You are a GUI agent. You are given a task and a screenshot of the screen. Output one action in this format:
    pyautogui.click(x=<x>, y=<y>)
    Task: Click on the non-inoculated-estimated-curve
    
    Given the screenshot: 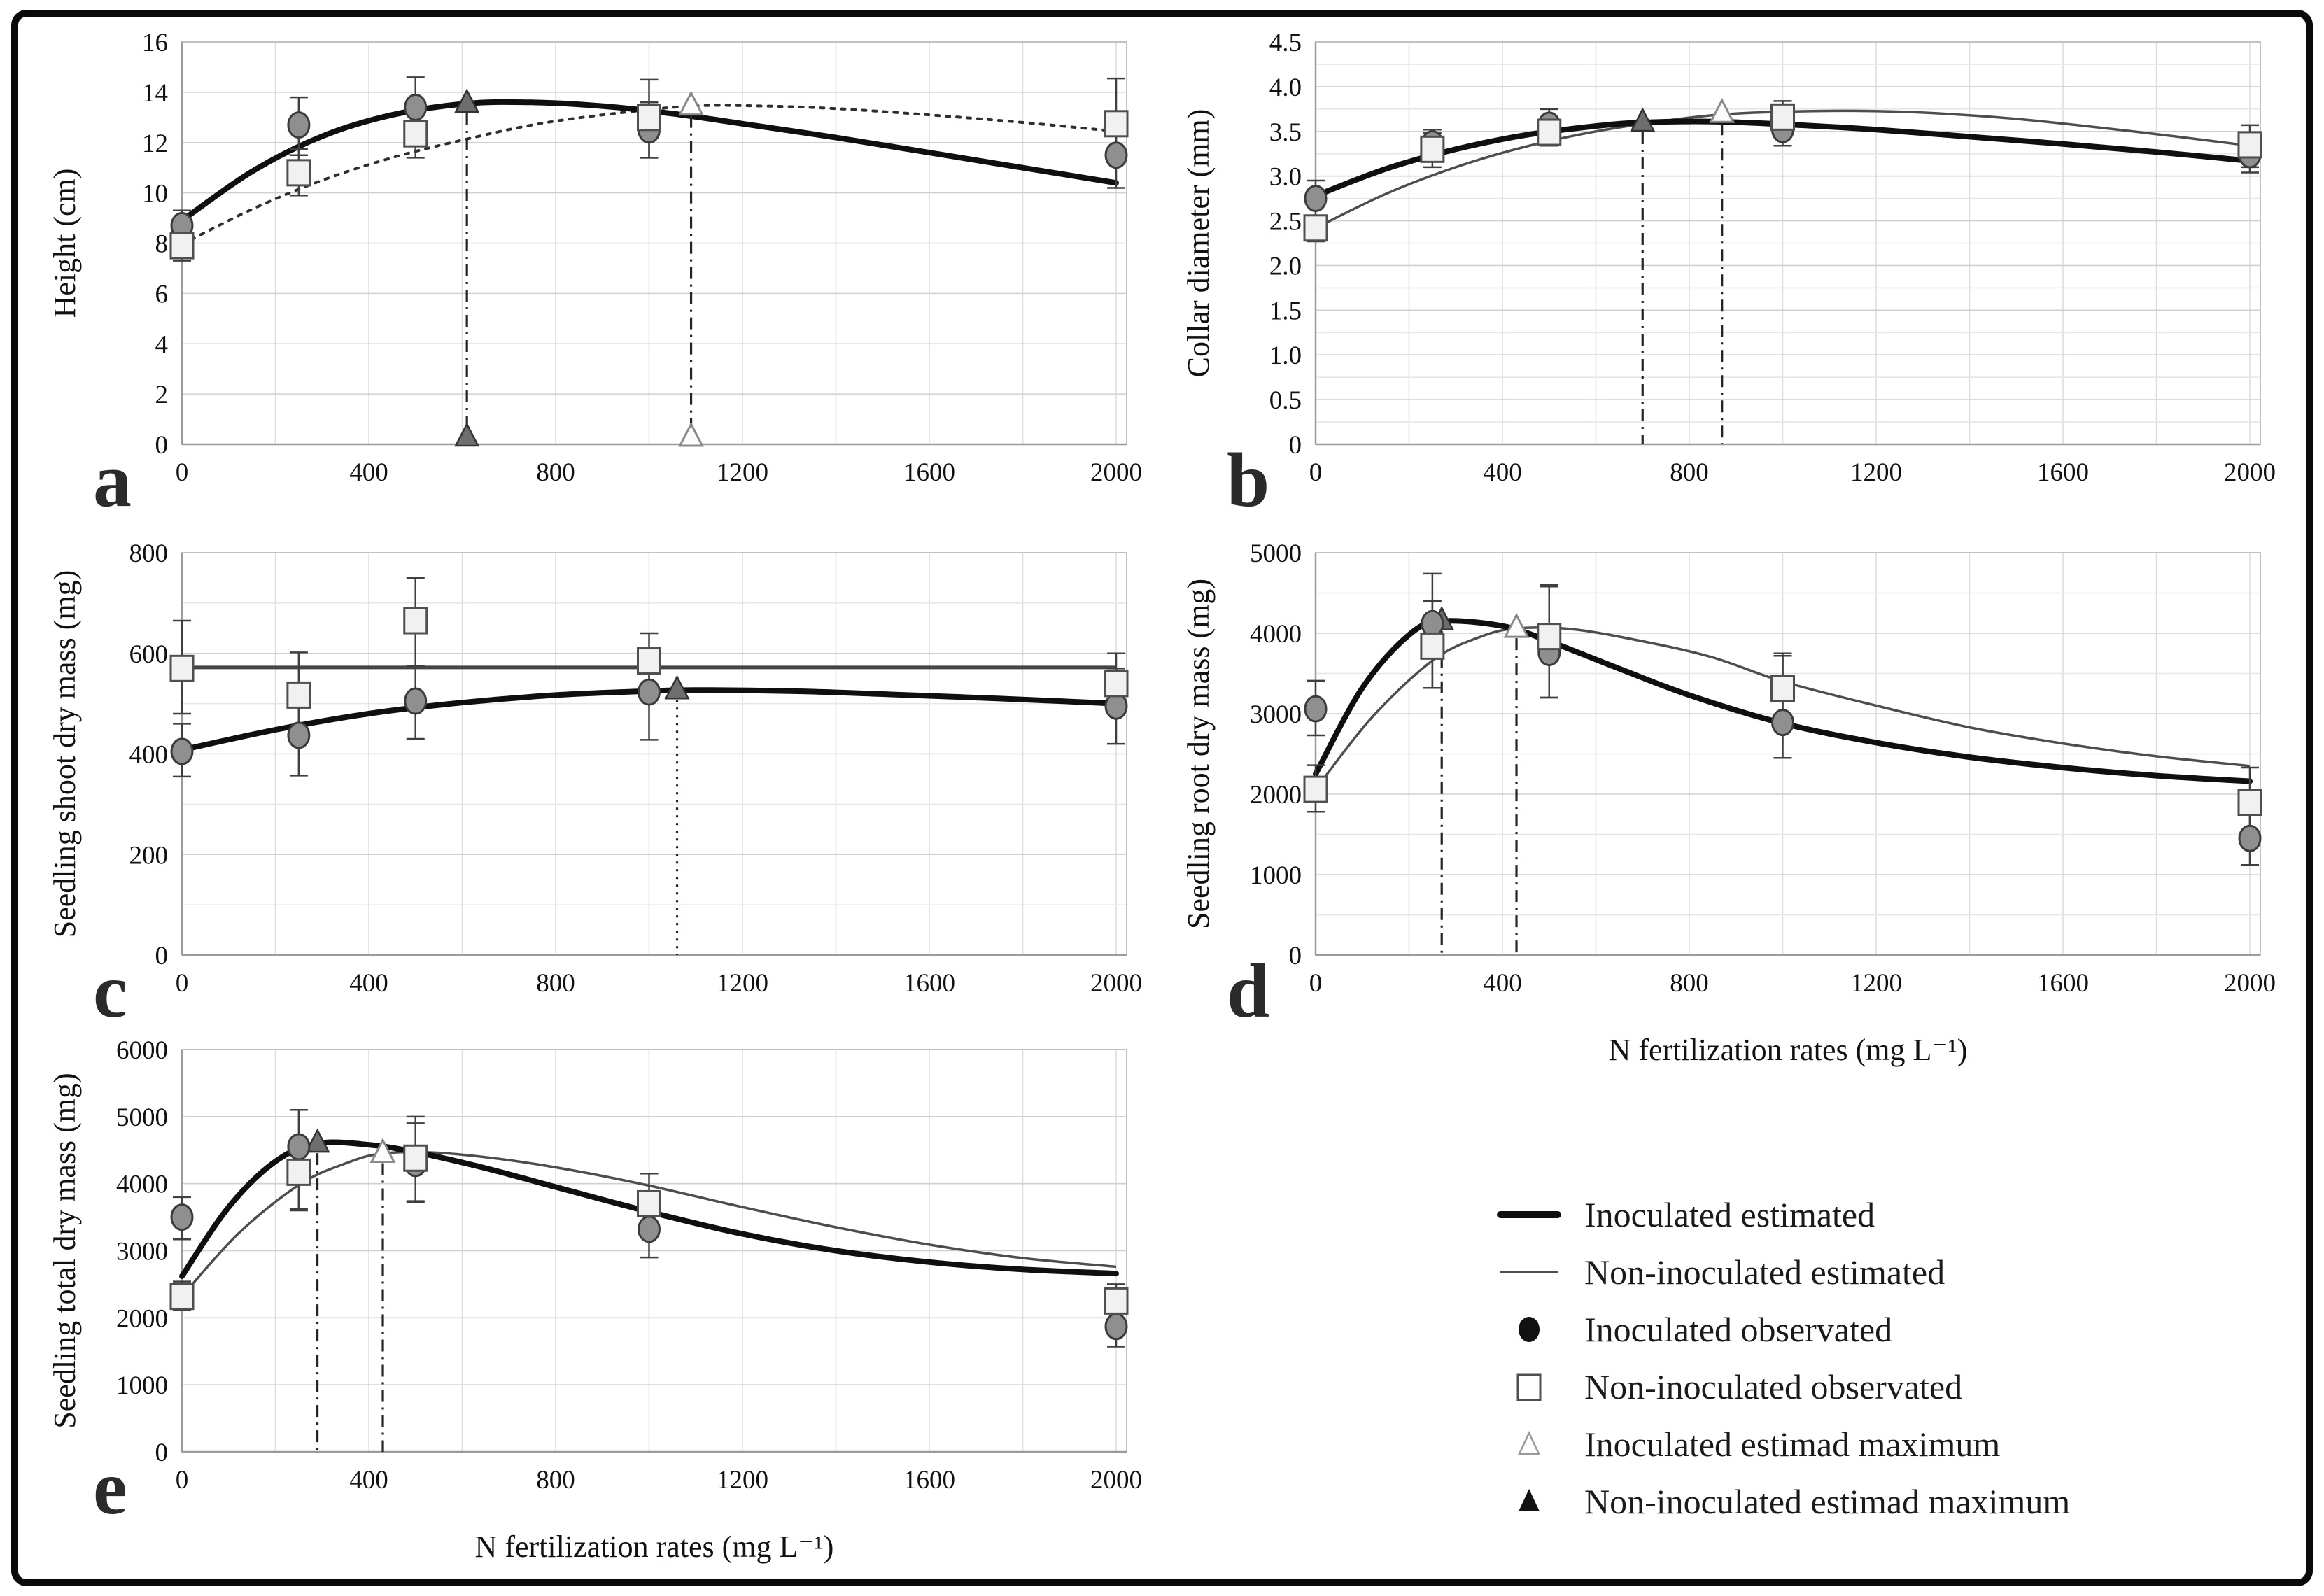 What is the action you would take?
    pyautogui.click(x=1783, y=169)
    